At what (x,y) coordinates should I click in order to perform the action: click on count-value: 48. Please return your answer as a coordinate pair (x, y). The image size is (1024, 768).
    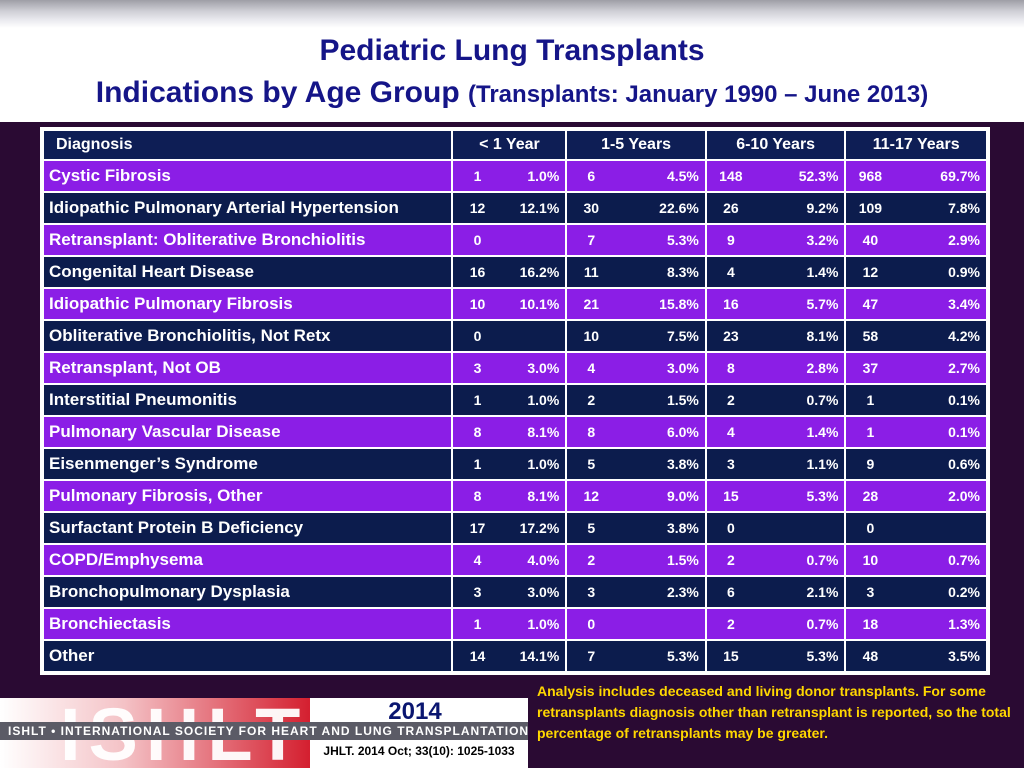
    Looking at the image, I should click on (870, 656).